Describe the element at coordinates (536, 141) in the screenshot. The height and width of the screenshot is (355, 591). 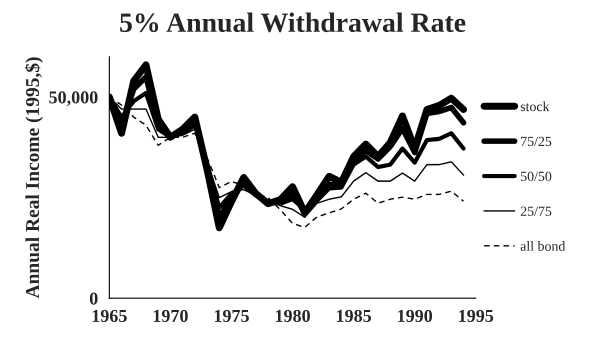
I see `legend-label: 75/25` at that location.